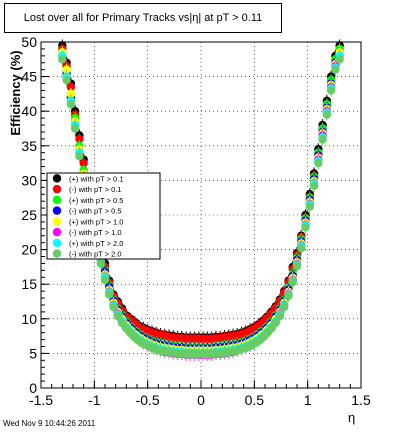  Describe the element at coordinates (96, 221) in the screenshot. I see `legend-label: (+) with pT > 1.0` at that location.